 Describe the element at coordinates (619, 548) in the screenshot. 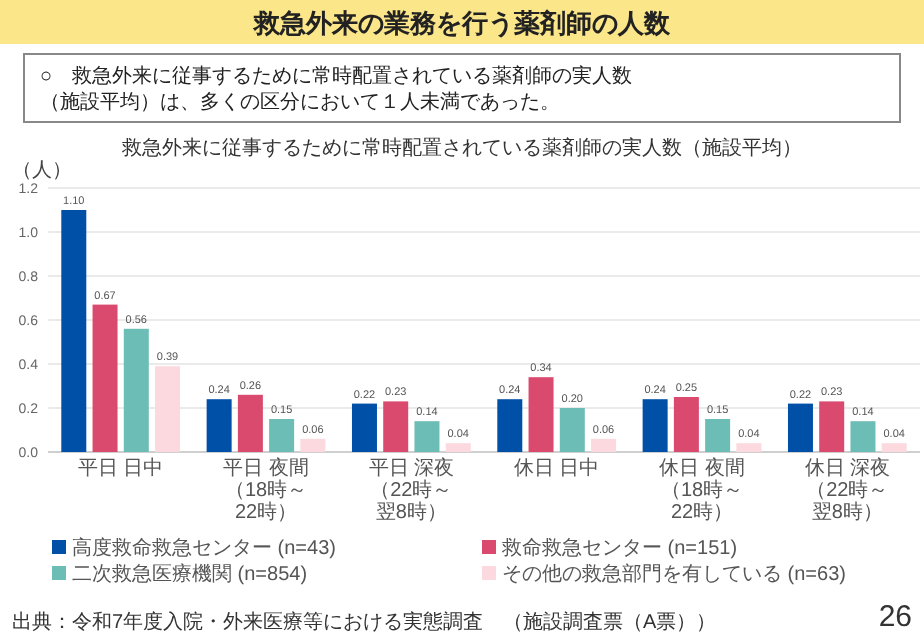

I see `legend-label: 救命救急センター (n=151)` at that location.